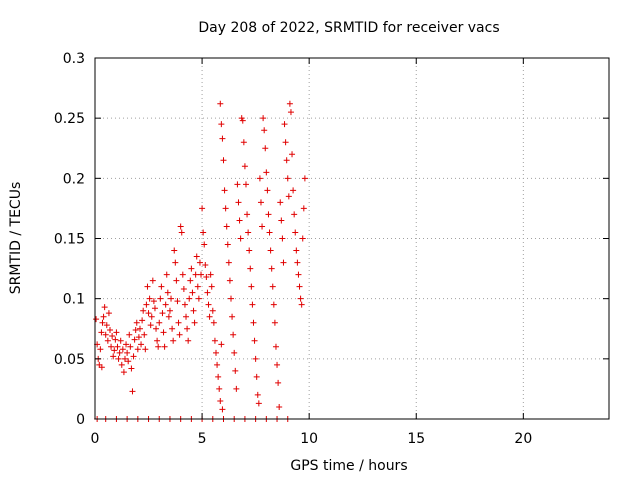 This screenshot has height=480, width=640. I want to click on x-axis-label: GPS time / hours, so click(348, 466).